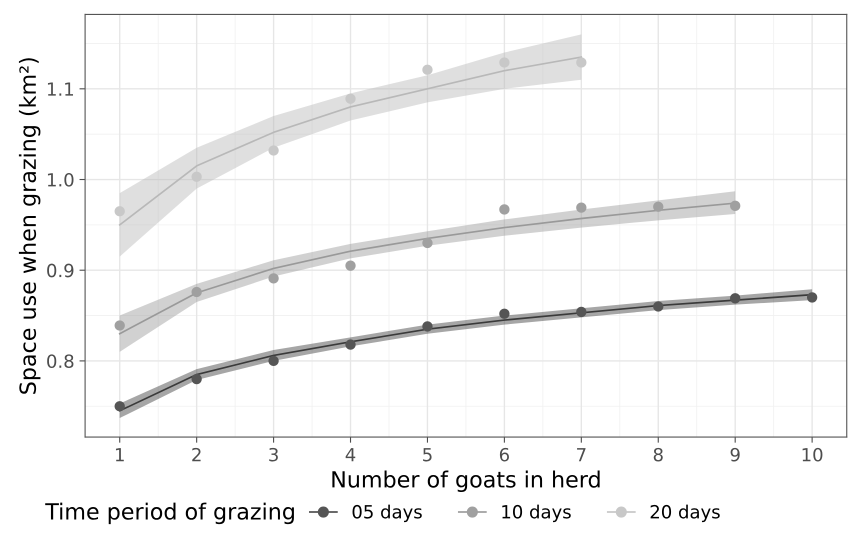 This screenshot has width=851, height=535. What do you see at coordinates (581, 455) in the screenshot?
I see `x-tick-label: 7` at bounding box center [581, 455].